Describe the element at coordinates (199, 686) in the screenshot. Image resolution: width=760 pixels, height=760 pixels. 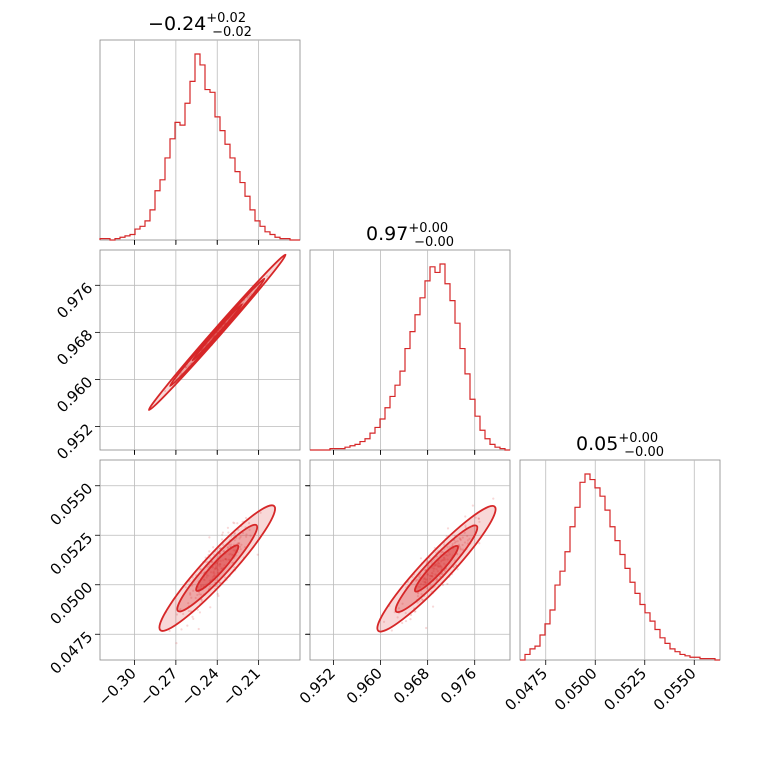
I see `x-tick-label: −0.24` at that location.